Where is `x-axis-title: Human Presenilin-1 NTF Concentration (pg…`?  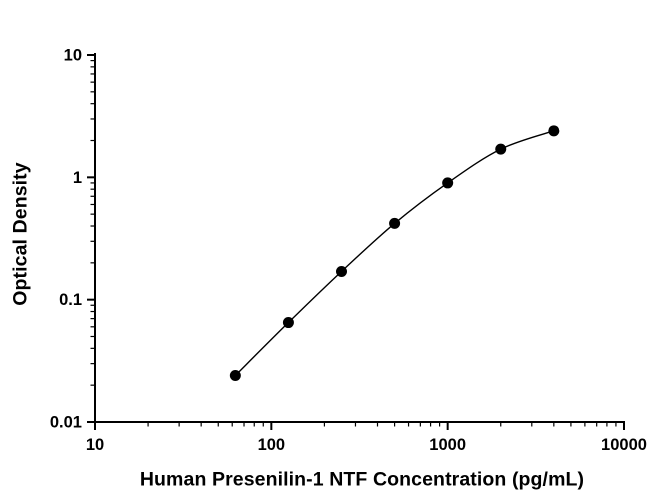
x-axis-title: Human Presenilin-1 NTF Concentration (pg… is located at coordinates (362, 479).